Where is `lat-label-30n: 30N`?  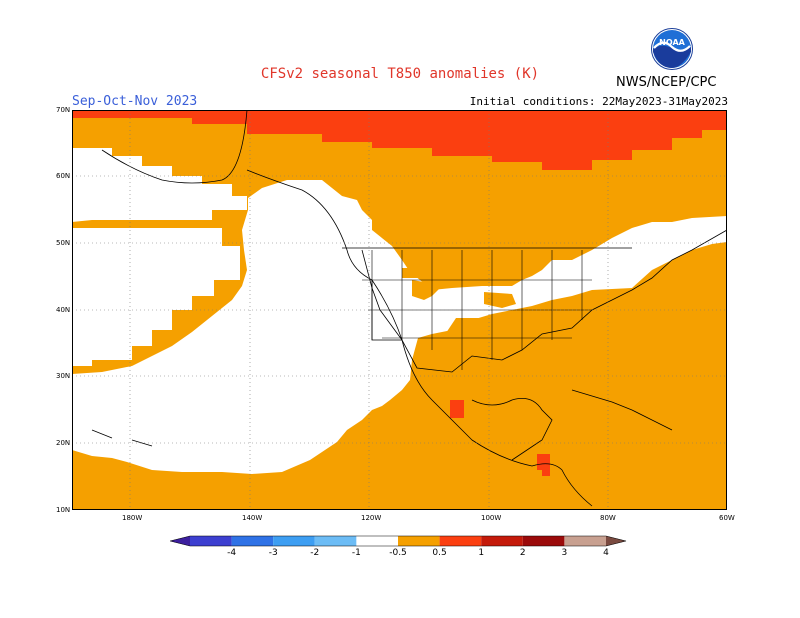
lat-label-30n: 30N is located at coordinates (63, 376).